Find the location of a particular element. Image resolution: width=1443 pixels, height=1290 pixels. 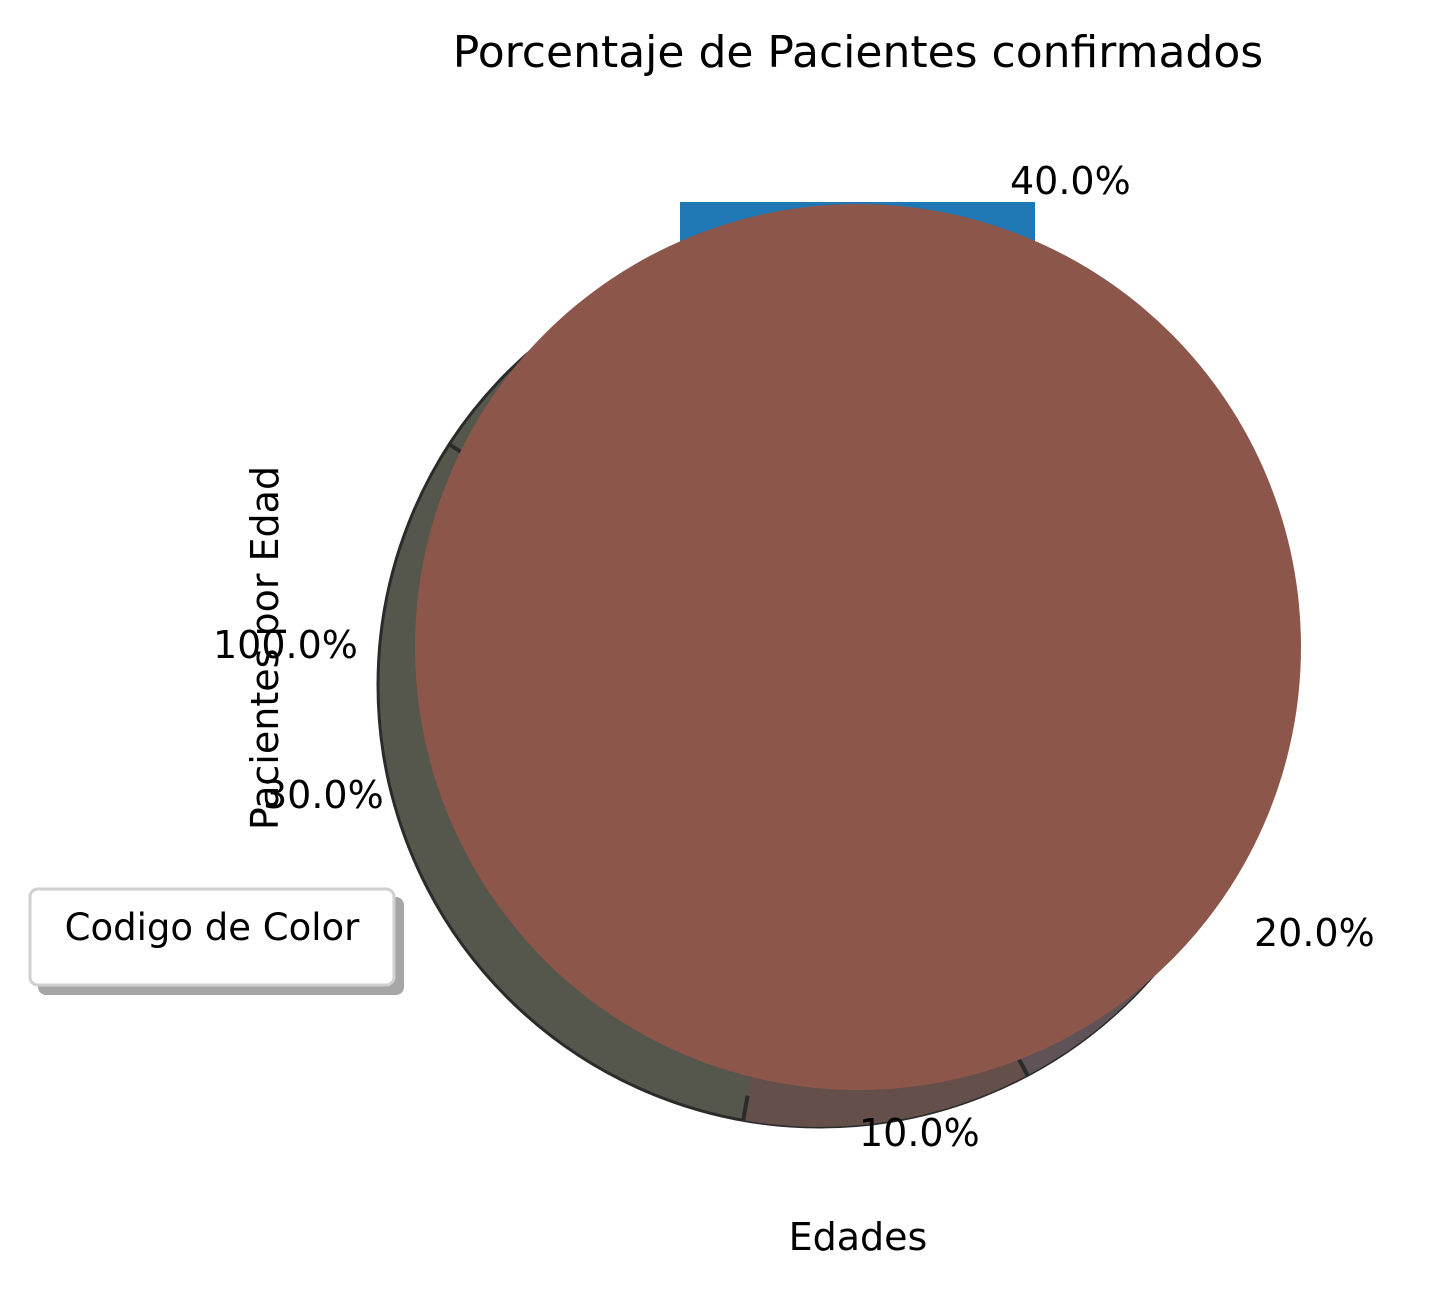

pct-label-10: 10.0% is located at coordinates (919, 1133).